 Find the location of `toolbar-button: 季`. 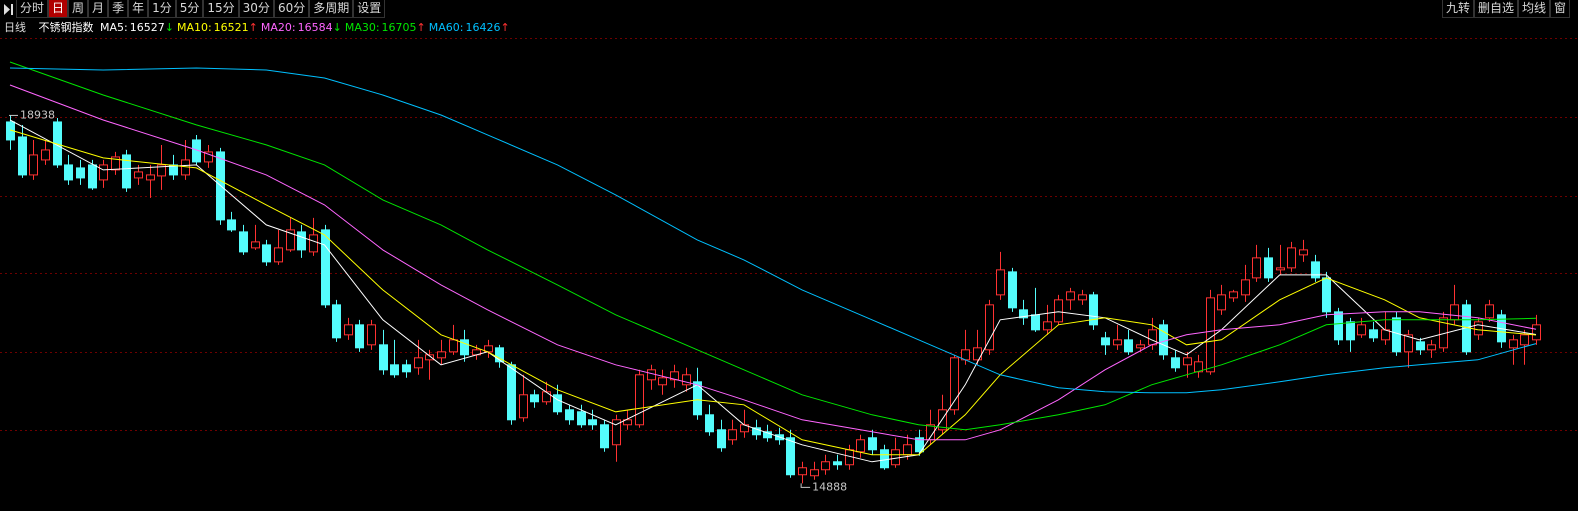

toolbar-button: 季 is located at coordinates (118, 9).